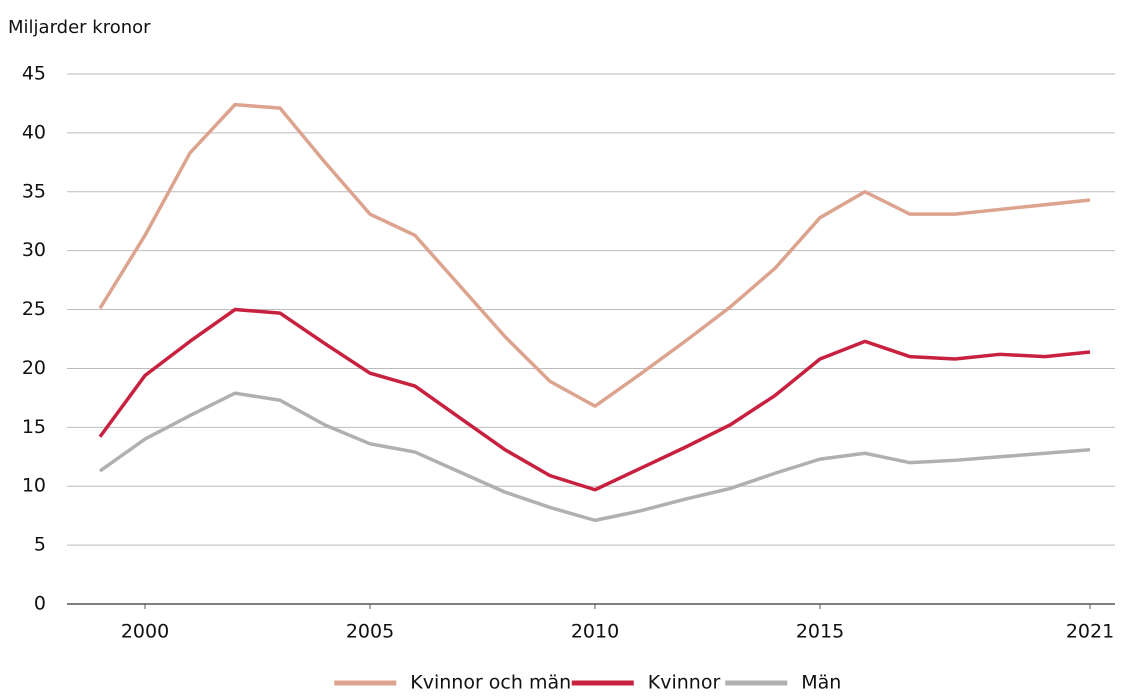 The width and height of the screenshot is (1131, 697). What do you see at coordinates (40, 545) in the screenshot?
I see `y-tick-label: 5` at bounding box center [40, 545].